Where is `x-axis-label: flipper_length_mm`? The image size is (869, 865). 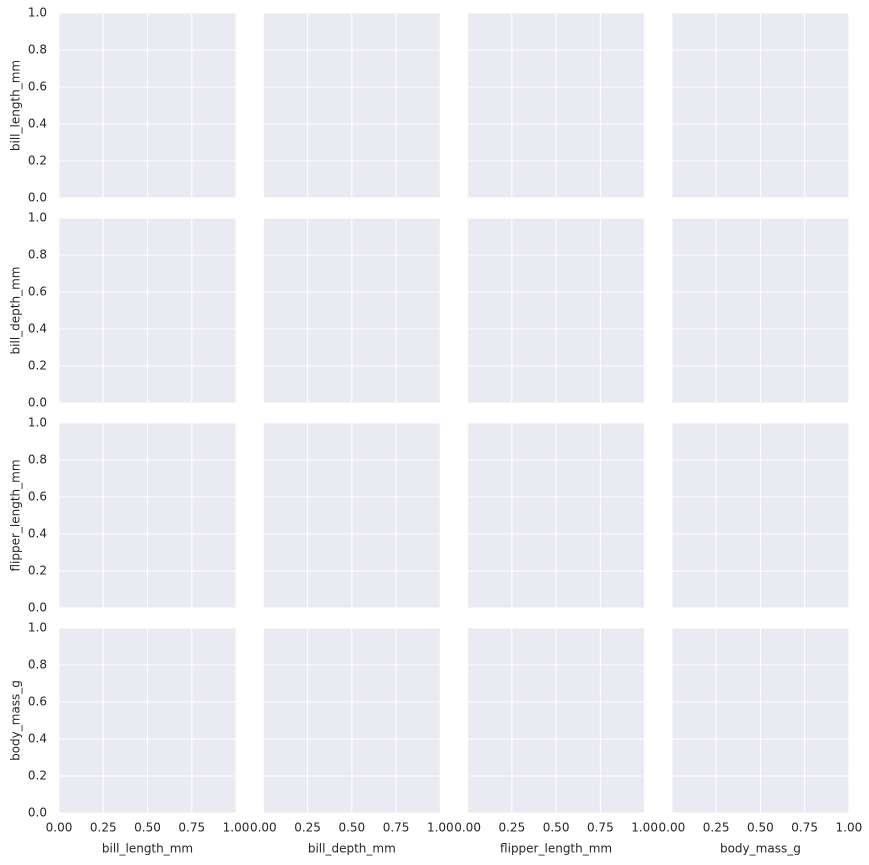 x-axis-label: flipper_length_mm is located at coordinates (556, 849).